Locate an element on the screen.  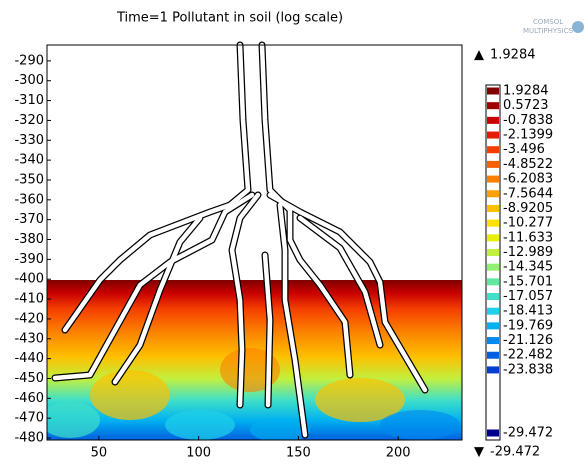
max-marker: ▲ is located at coordinates (479, 55).